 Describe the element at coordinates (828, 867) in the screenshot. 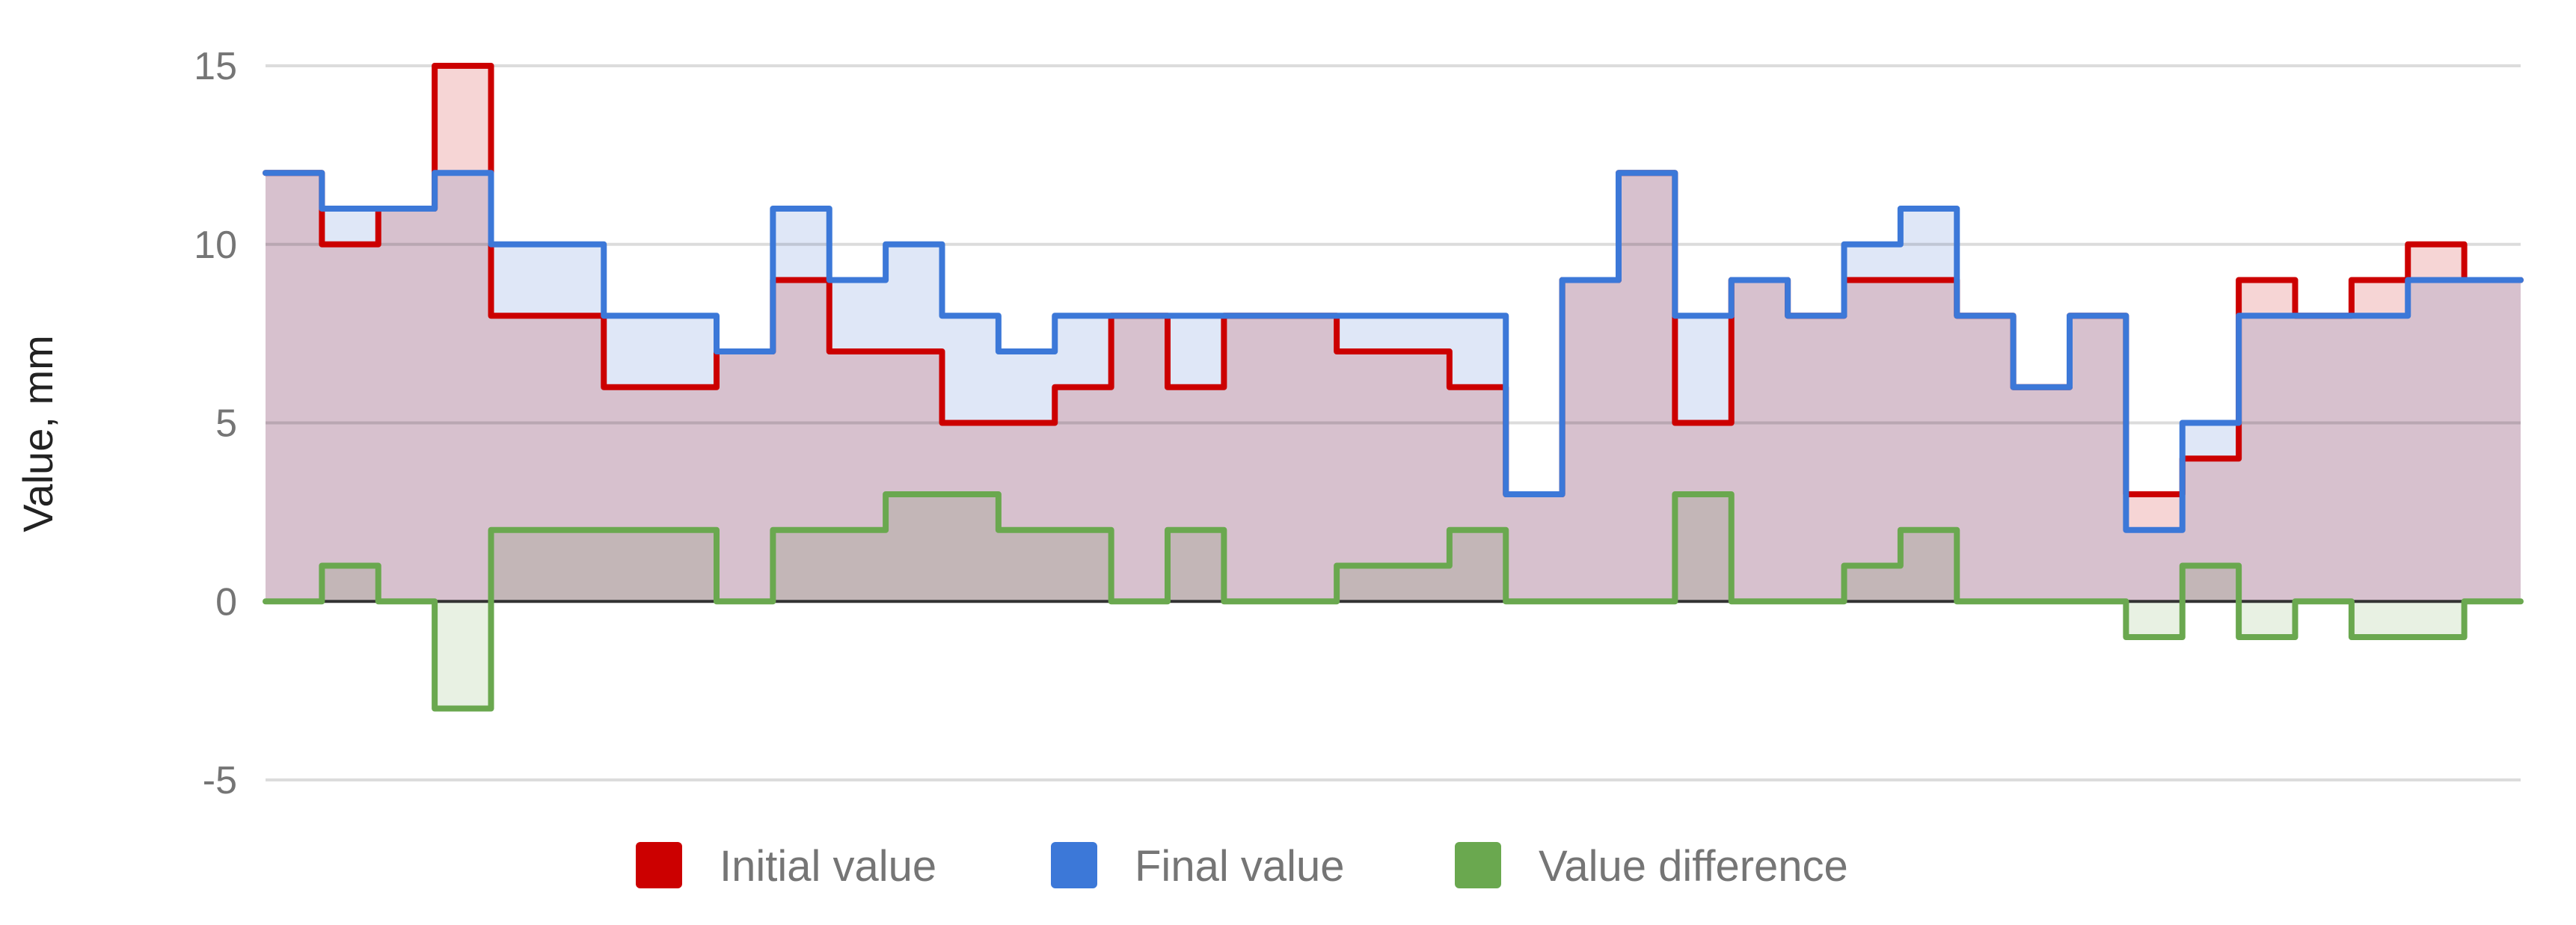

I see `legend-label: Initial value` at that location.